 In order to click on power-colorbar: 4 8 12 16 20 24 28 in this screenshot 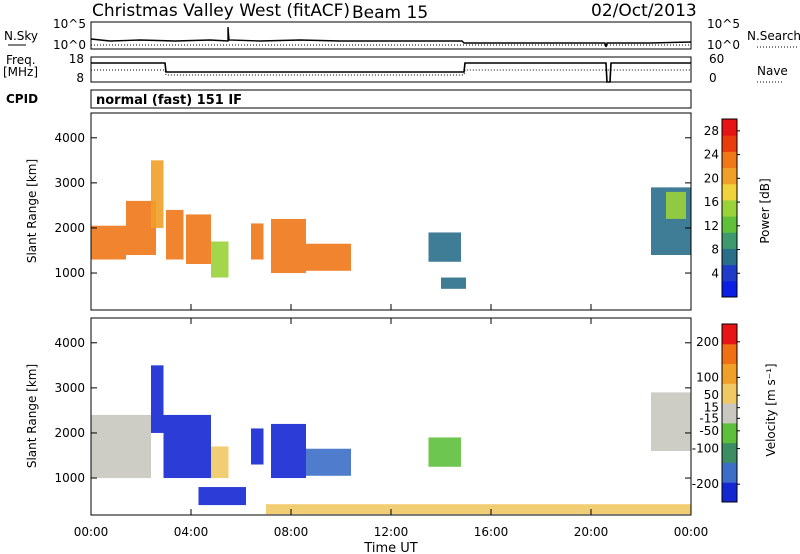, I will do `click(722, 208)`.